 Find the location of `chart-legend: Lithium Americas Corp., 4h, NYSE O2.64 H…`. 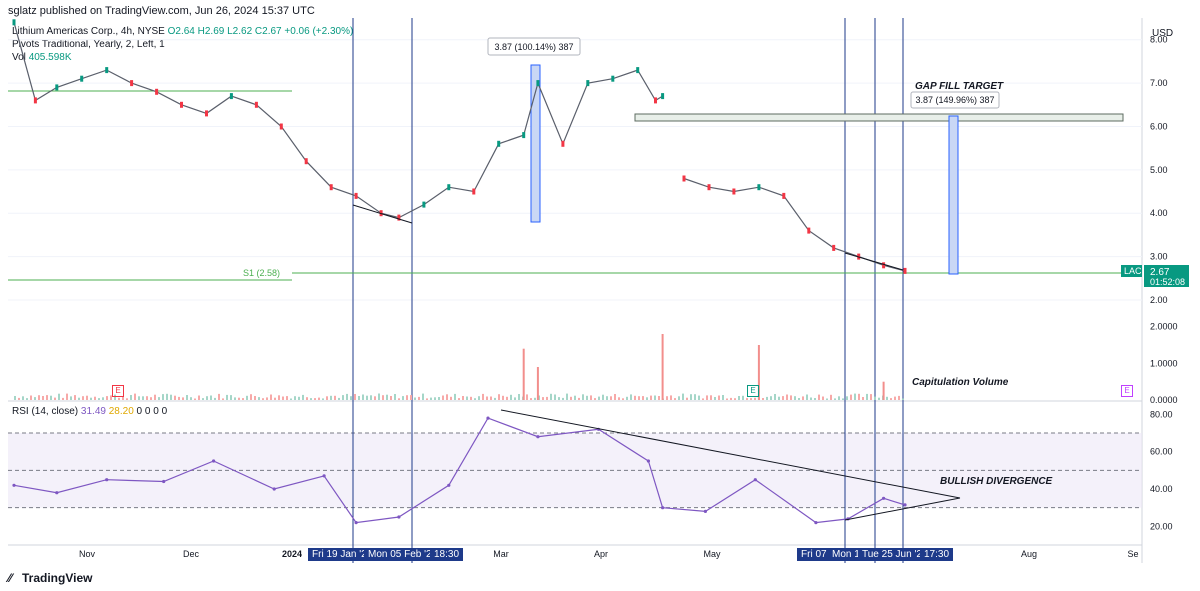

chart-legend: Lithium Americas Corp., 4h, NYSE O2.64 H… is located at coordinates (182, 44).